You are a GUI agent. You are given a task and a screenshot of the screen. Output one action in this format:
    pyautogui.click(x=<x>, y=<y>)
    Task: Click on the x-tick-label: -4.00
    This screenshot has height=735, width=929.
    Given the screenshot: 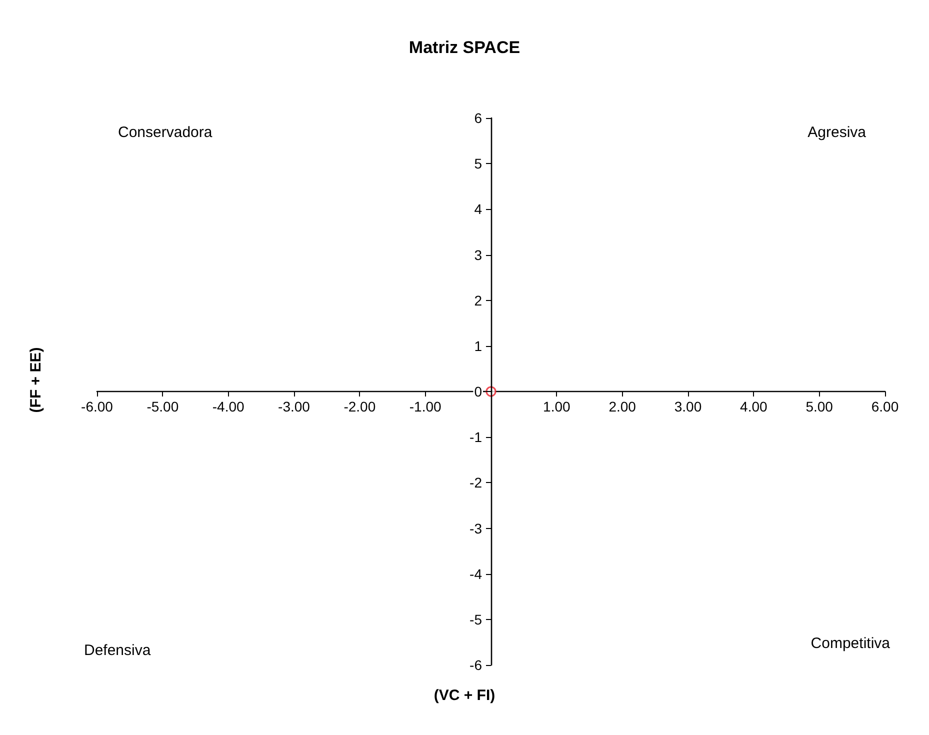 What is the action you would take?
    pyautogui.click(x=228, y=406)
    